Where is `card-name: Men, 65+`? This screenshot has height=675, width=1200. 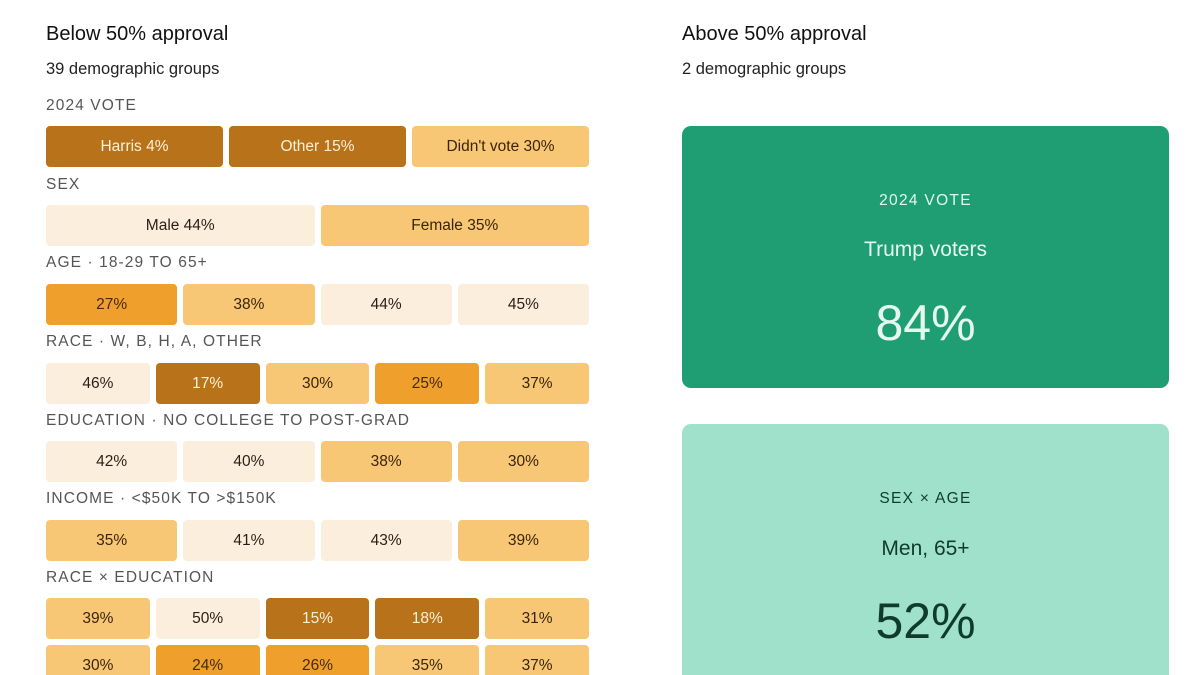
card-name: Men, 65+ is located at coordinates (925, 548).